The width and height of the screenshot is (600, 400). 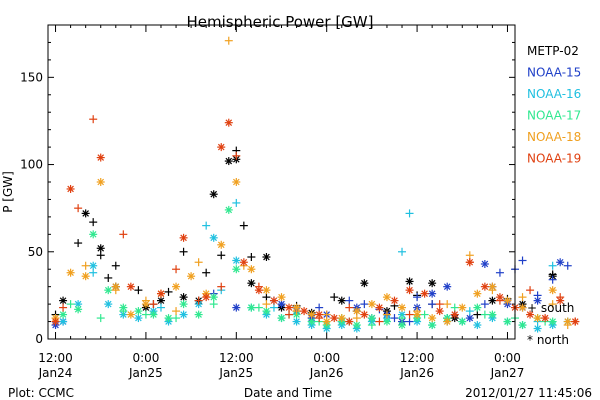 I want to click on chart-title: Hemispheric Power [GW], so click(x=280, y=22).